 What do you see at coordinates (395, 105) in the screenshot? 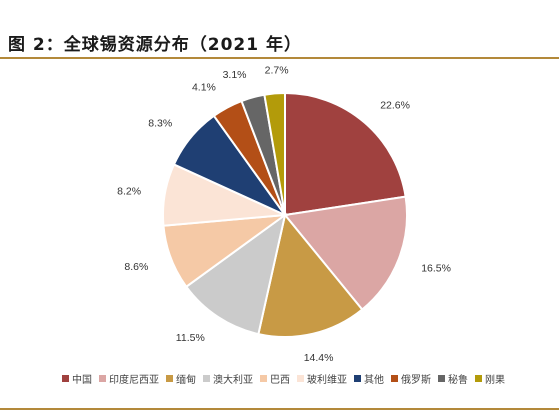
I see `slice-label-1: 22.6%` at bounding box center [395, 105].